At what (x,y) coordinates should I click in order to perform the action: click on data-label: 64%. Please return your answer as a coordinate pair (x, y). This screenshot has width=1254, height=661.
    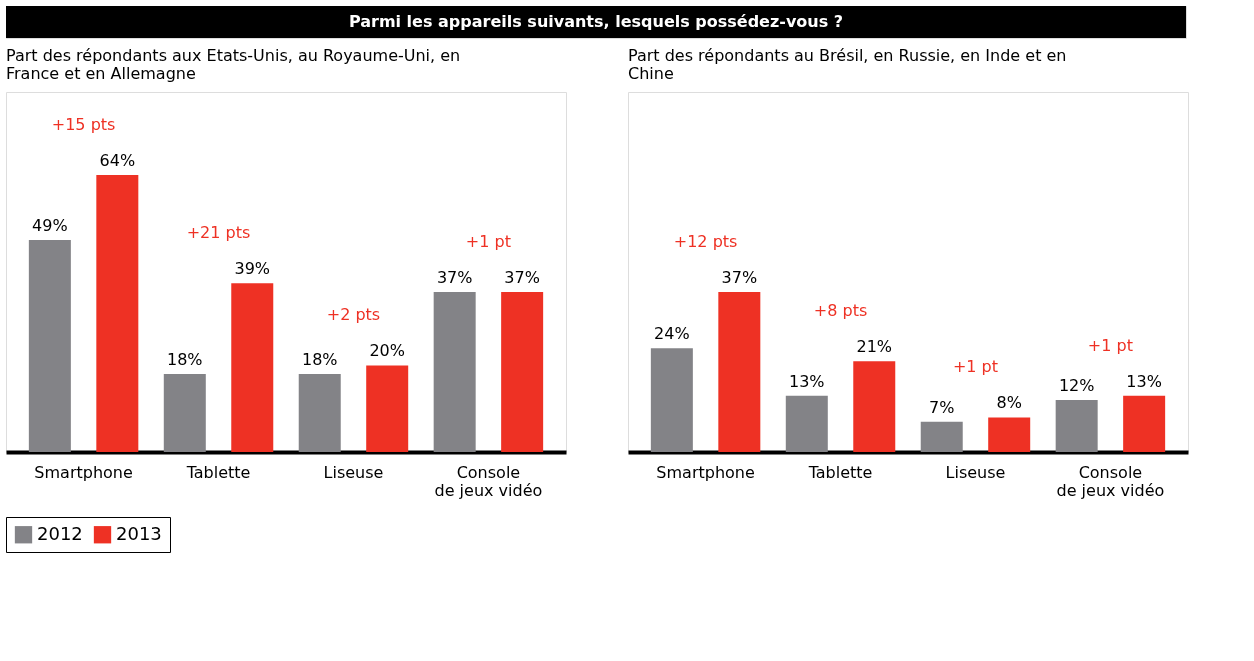
    Looking at the image, I should click on (117, 161).